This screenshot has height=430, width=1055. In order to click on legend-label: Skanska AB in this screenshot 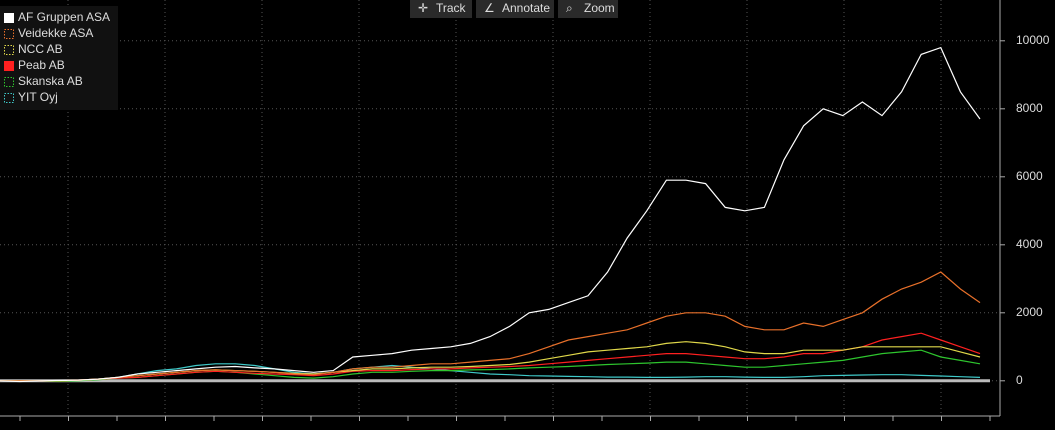, I will do `click(50, 81)`.